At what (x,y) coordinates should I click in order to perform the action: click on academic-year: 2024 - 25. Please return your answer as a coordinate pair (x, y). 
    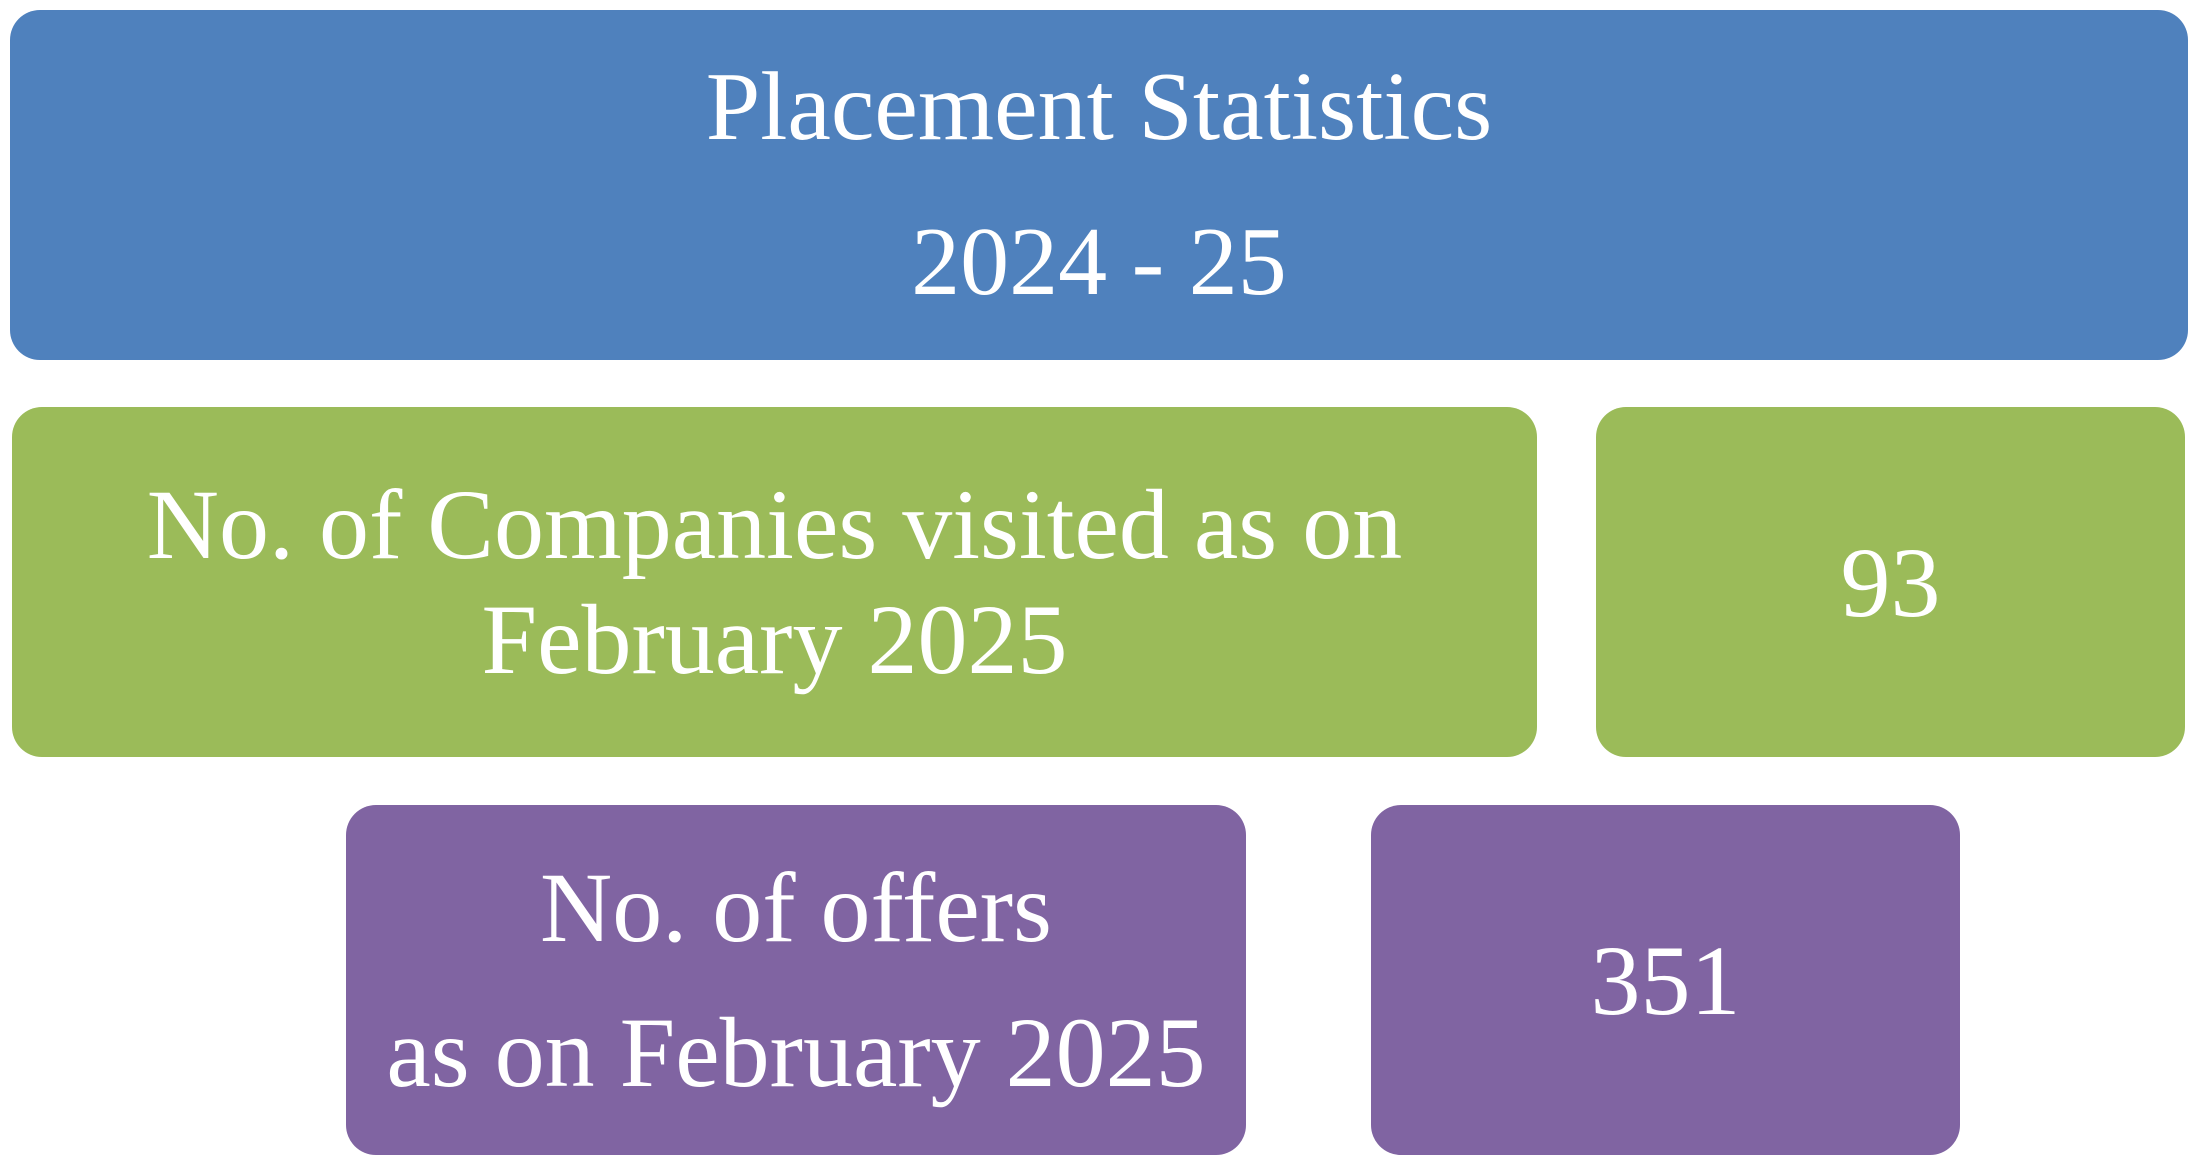
    Looking at the image, I should click on (1099, 262).